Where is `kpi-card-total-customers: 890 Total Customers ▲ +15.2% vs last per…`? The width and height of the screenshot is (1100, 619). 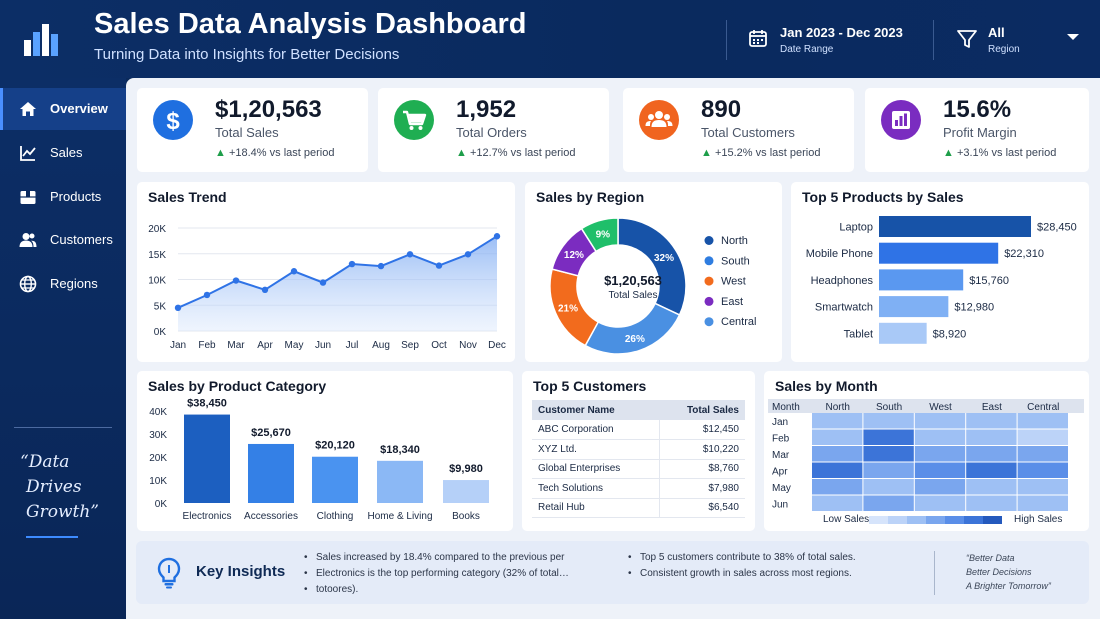
kpi-card-total-customers: 890 Total Customers ▲ +15.2% vs last per… is located at coordinates (738, 130).